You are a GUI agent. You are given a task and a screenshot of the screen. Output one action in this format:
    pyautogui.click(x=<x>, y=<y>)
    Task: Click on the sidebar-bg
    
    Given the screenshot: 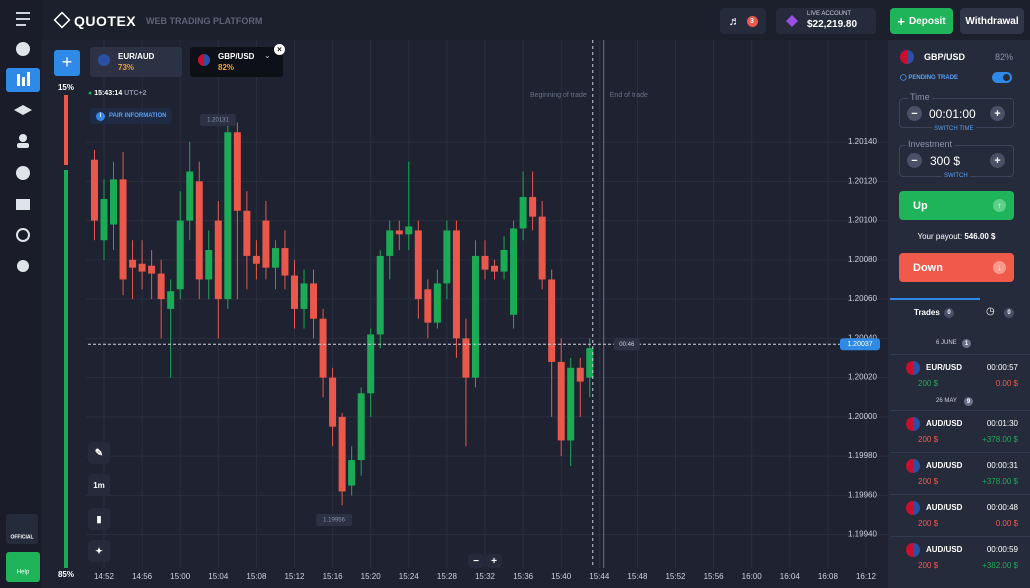 What is the action you would take?
    pyautogui.click(x=21, y=294)
    